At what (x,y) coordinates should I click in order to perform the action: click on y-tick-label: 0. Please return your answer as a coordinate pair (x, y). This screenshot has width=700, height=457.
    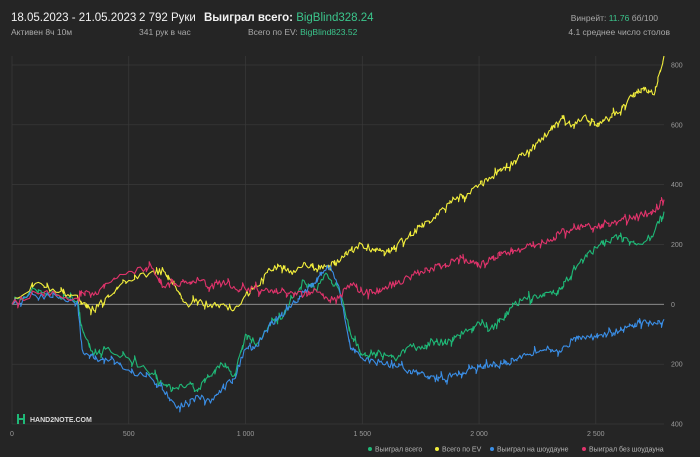
    Looking at the image, I should click on (673, 305).